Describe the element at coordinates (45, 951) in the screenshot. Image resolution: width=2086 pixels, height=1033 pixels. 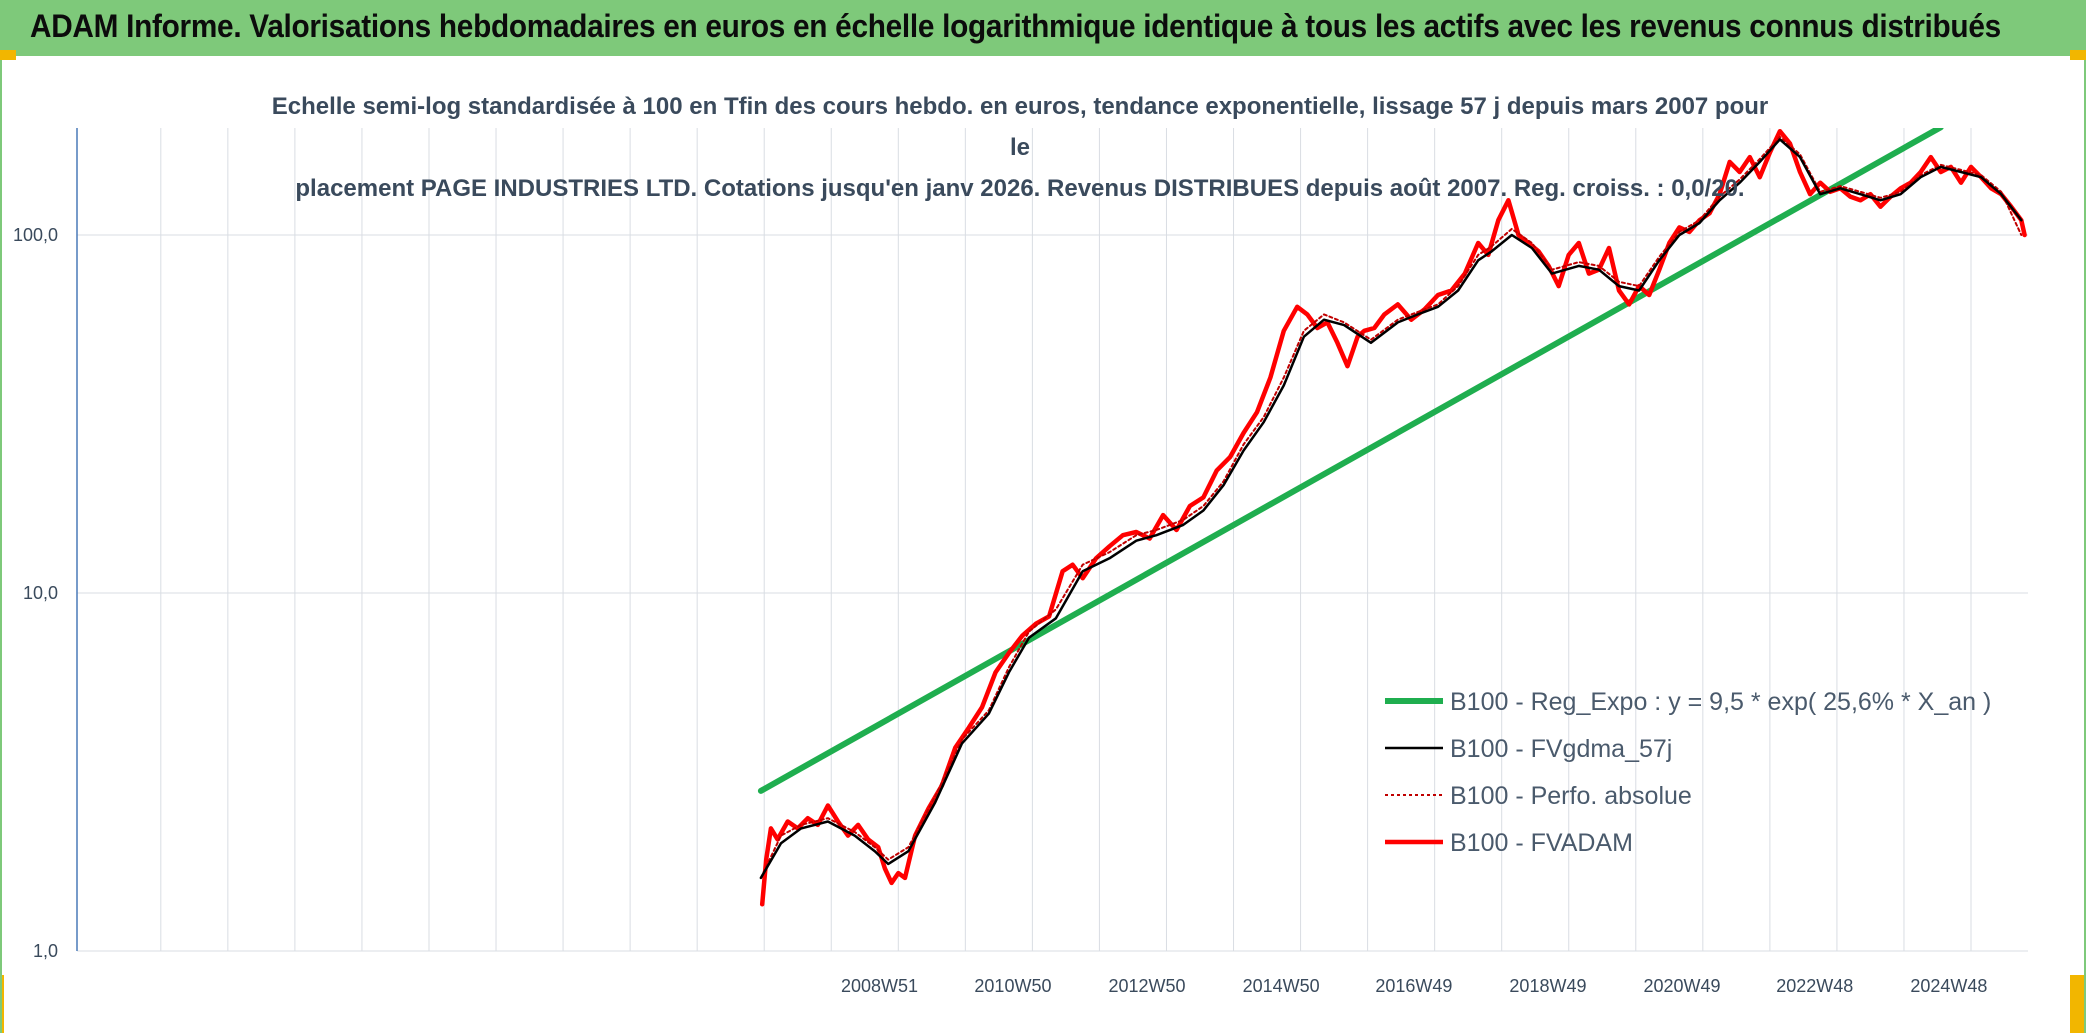
I see `y-tick-label: 1,0` at that location.